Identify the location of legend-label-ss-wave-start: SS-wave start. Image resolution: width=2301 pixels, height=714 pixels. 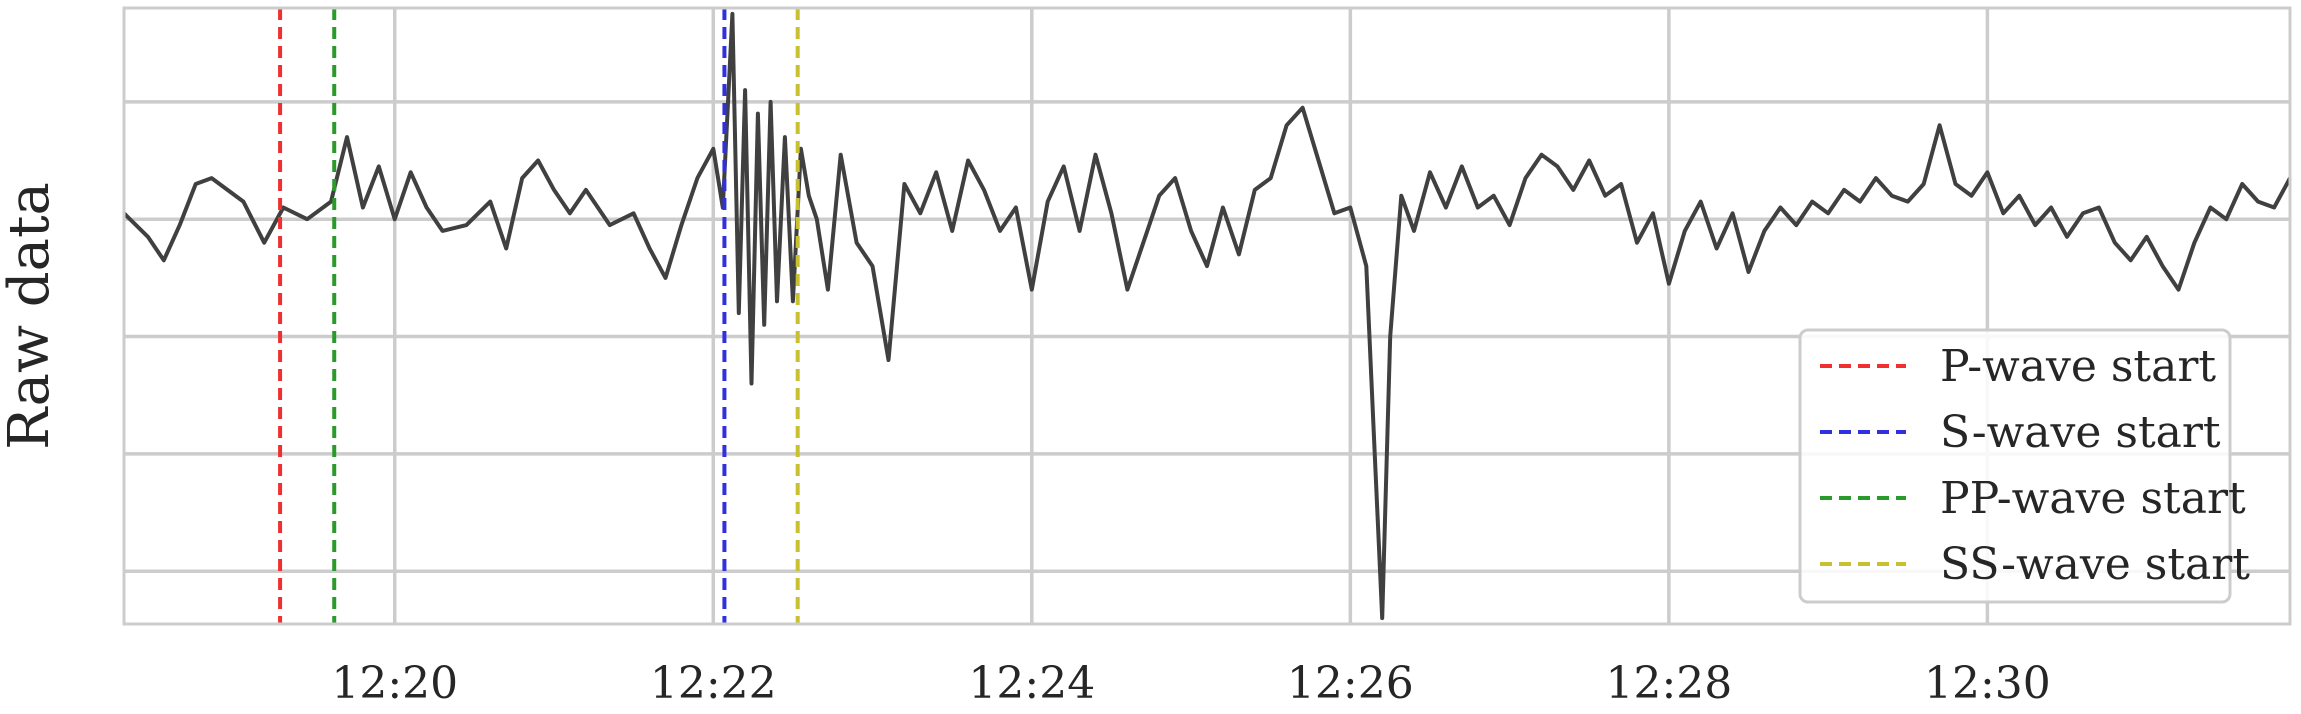
(2095, 564).